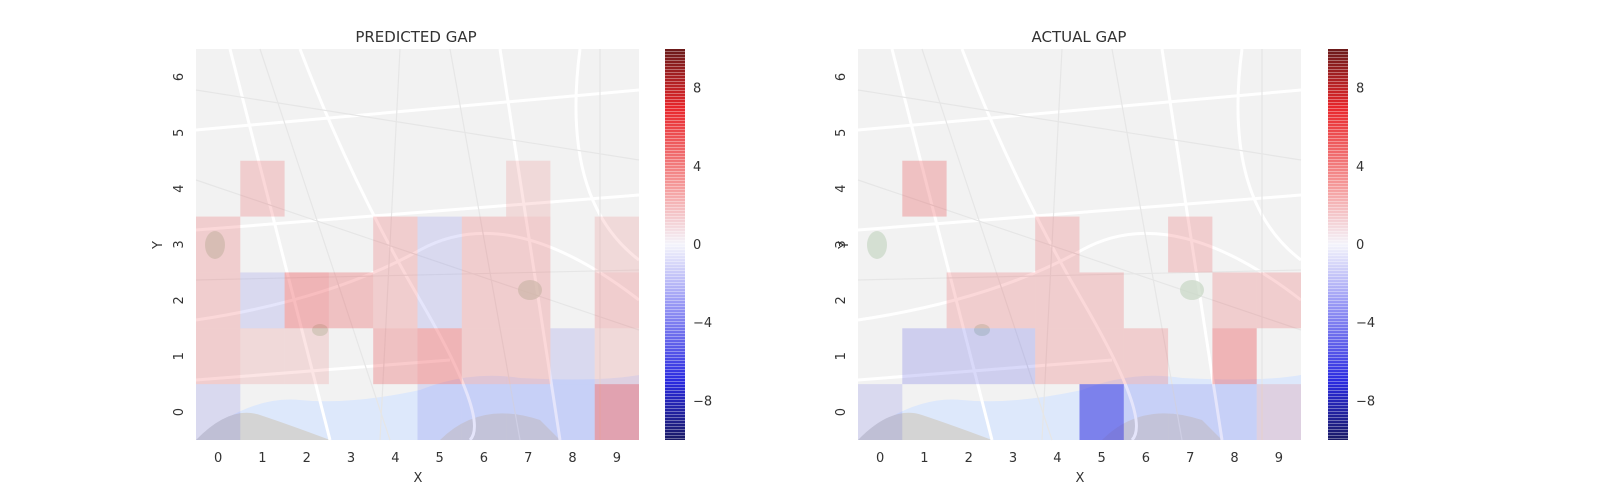  What do you see at coordinates (841, 133) in the screenshot?
I see `y-tick-label: 5` at bounding box center [841, 133].